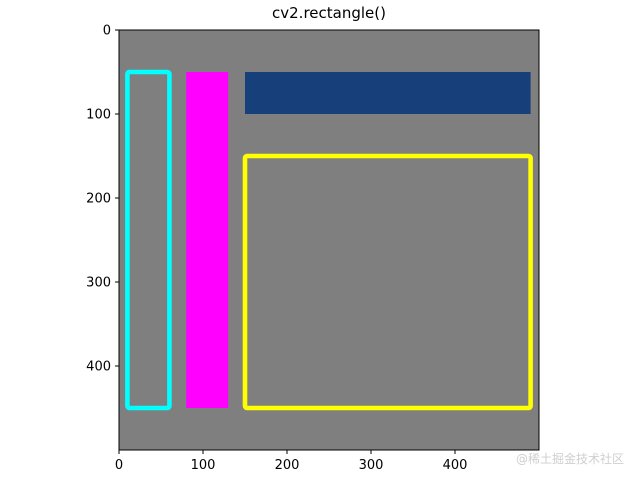  What do you see at coordinates (98, 199) in the screenshot?
I see `y-tick-label: 200` at bounding box center [98, 199].